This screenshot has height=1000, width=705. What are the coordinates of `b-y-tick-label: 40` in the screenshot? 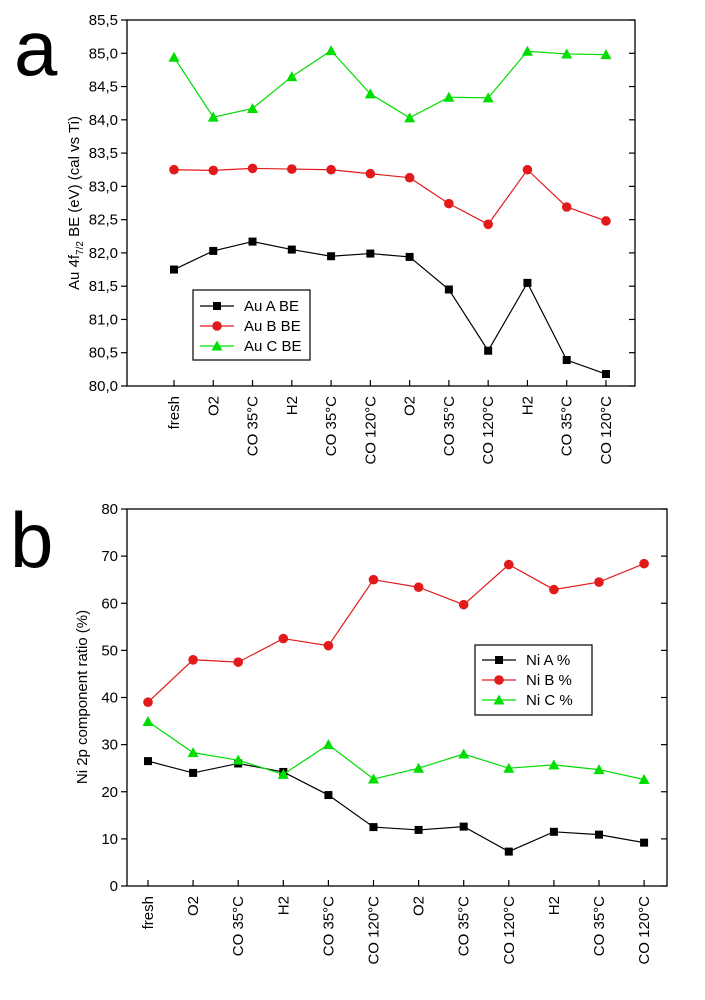 It's located at (109, 698).